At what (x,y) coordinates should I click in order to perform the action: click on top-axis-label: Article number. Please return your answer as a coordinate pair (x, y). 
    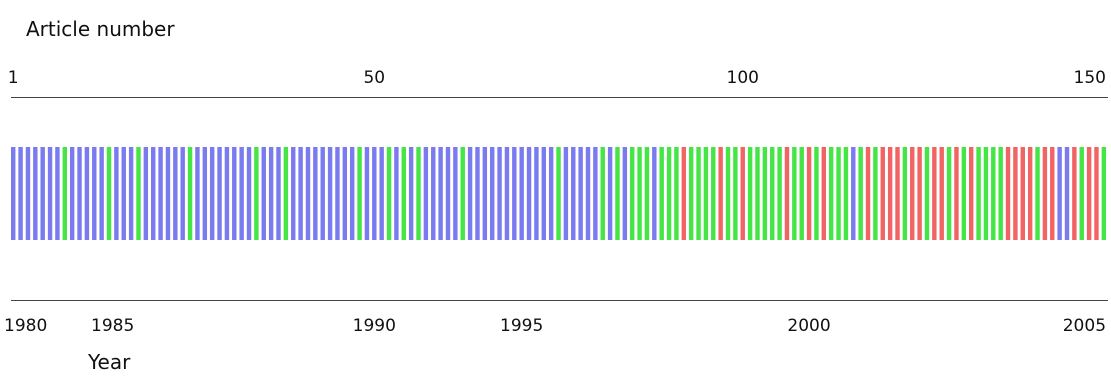
    Looking at the image, I should click on (100, 29).